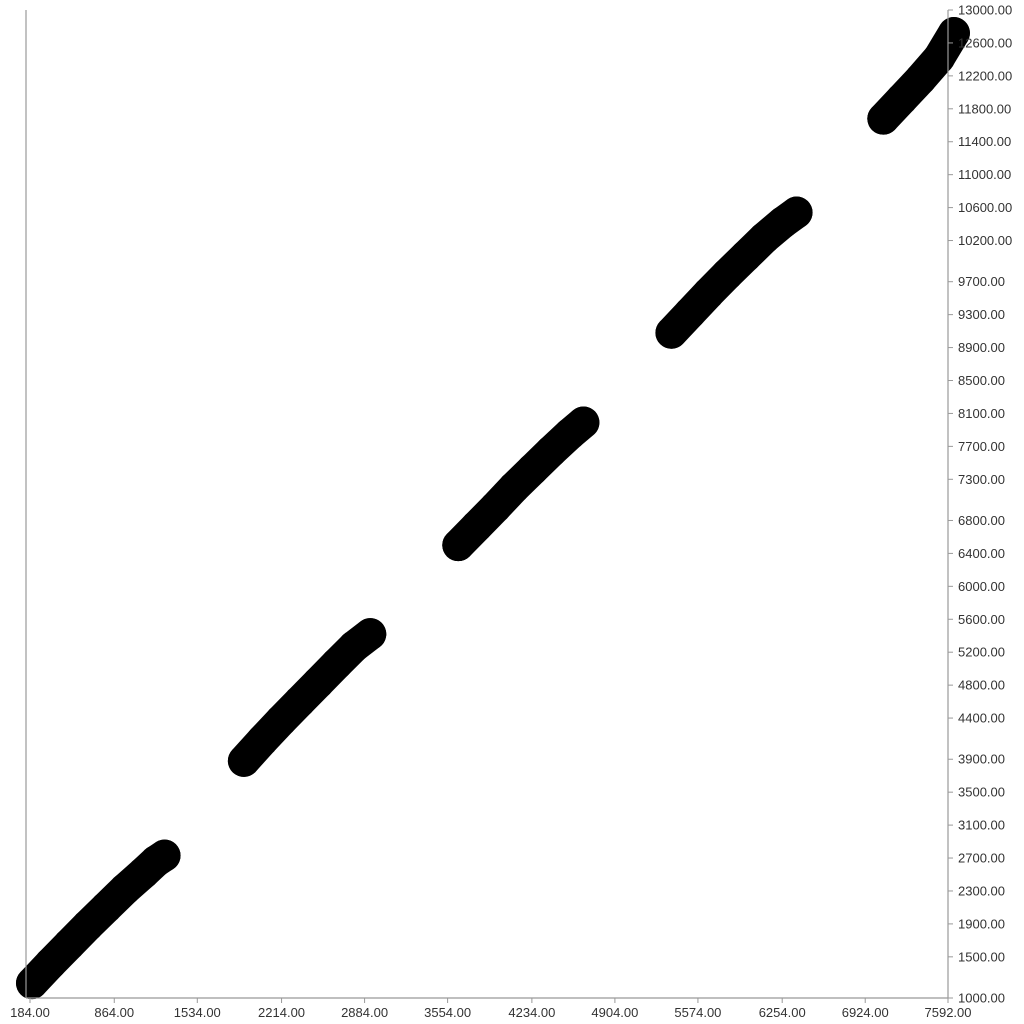  I want to click on y-tick-label: 8500.00, so click(981, 380).